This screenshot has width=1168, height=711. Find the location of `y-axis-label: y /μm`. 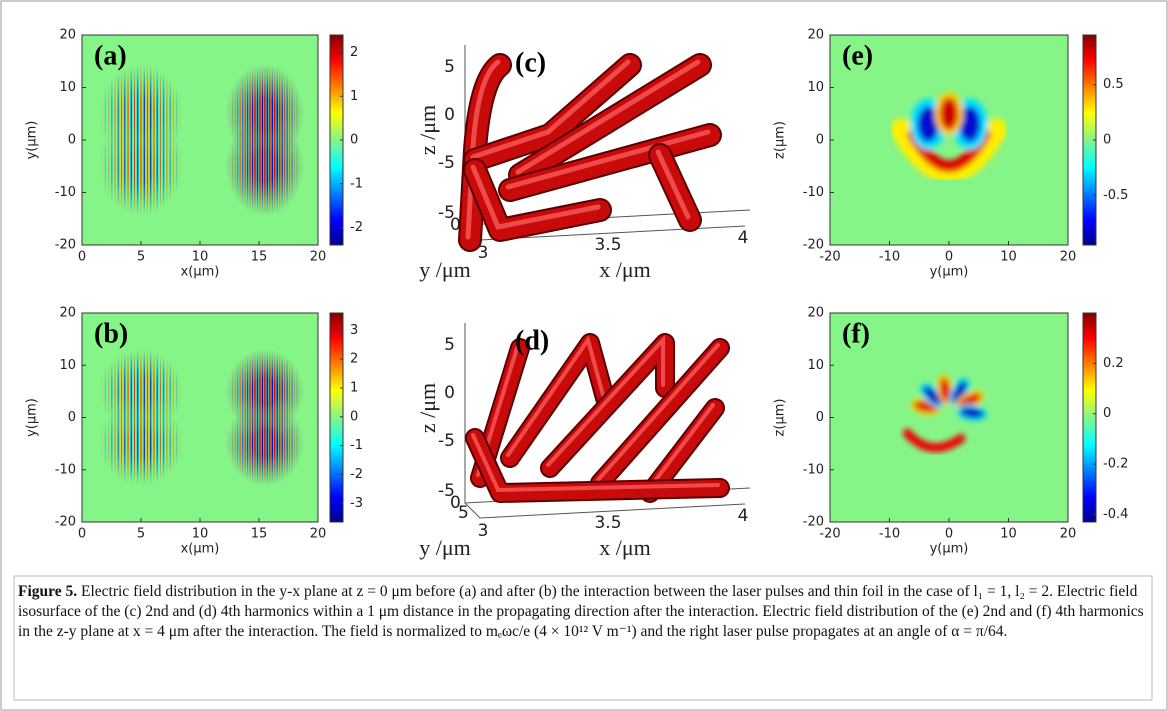

y-axis-label: y /μm is located at coordinates (445, 269).